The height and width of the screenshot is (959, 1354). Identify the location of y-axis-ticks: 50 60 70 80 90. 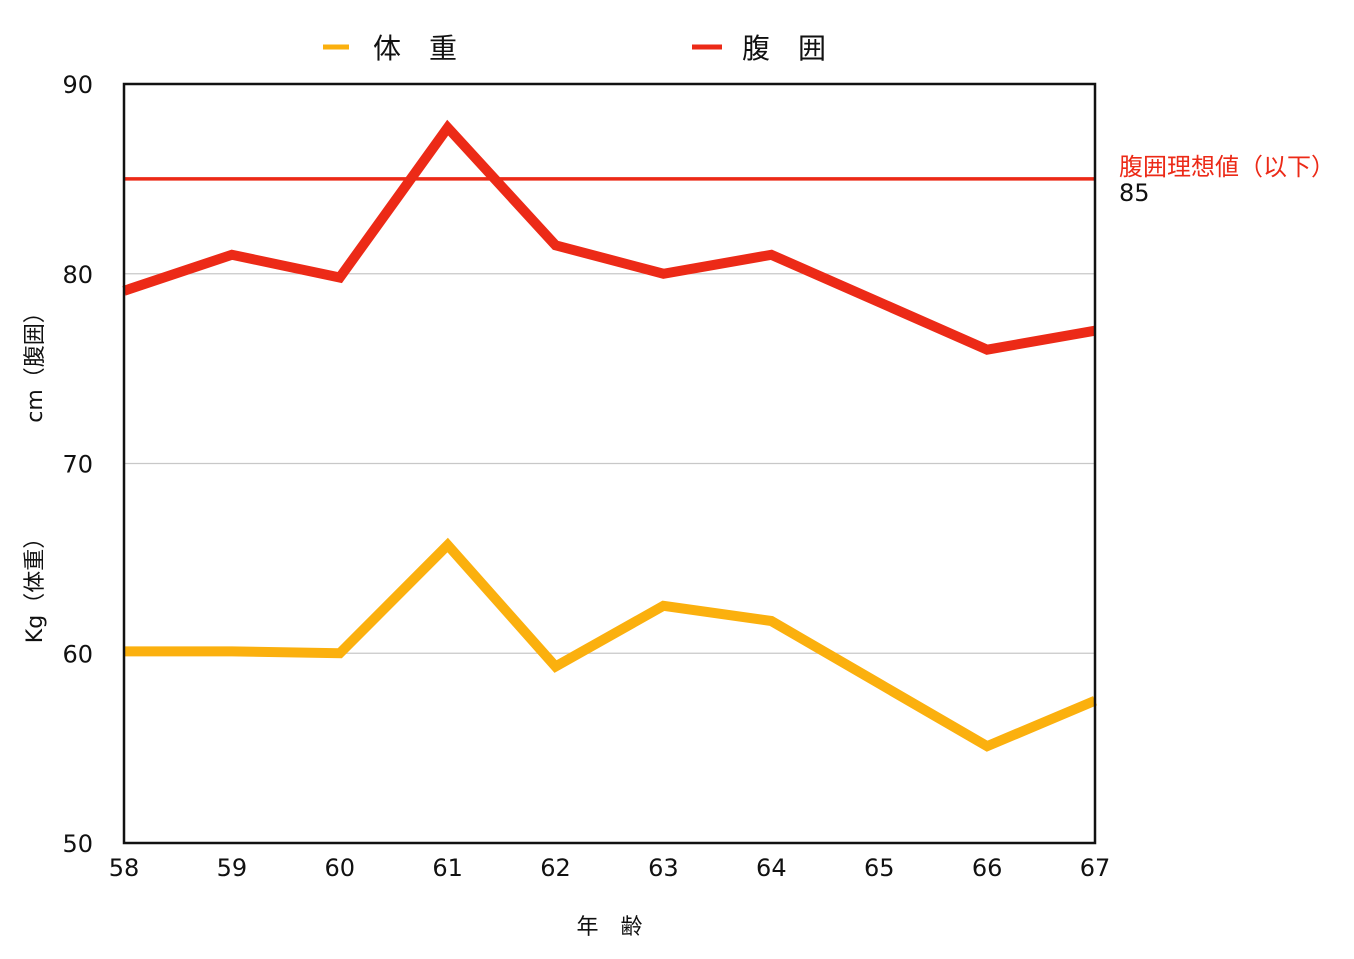
(77, 464).